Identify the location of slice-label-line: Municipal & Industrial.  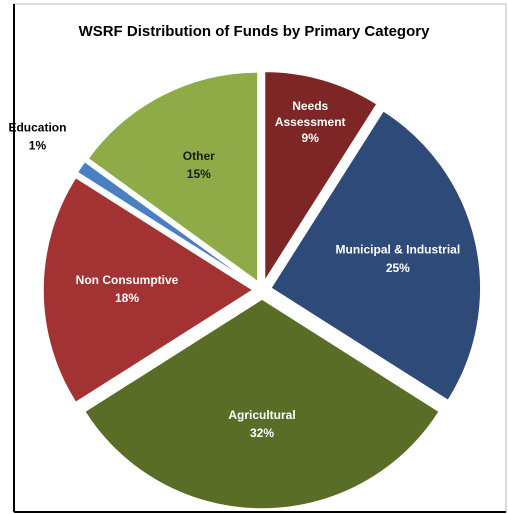
(398, 250).